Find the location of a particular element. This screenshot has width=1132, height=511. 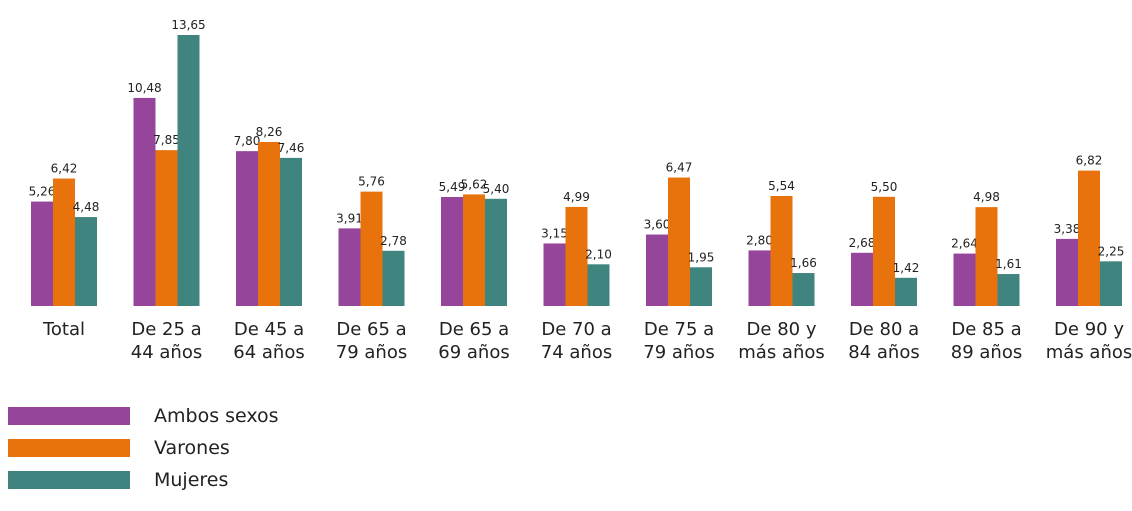

category-label-4: De 65 a 69 años is located at coordinates (473, 341).